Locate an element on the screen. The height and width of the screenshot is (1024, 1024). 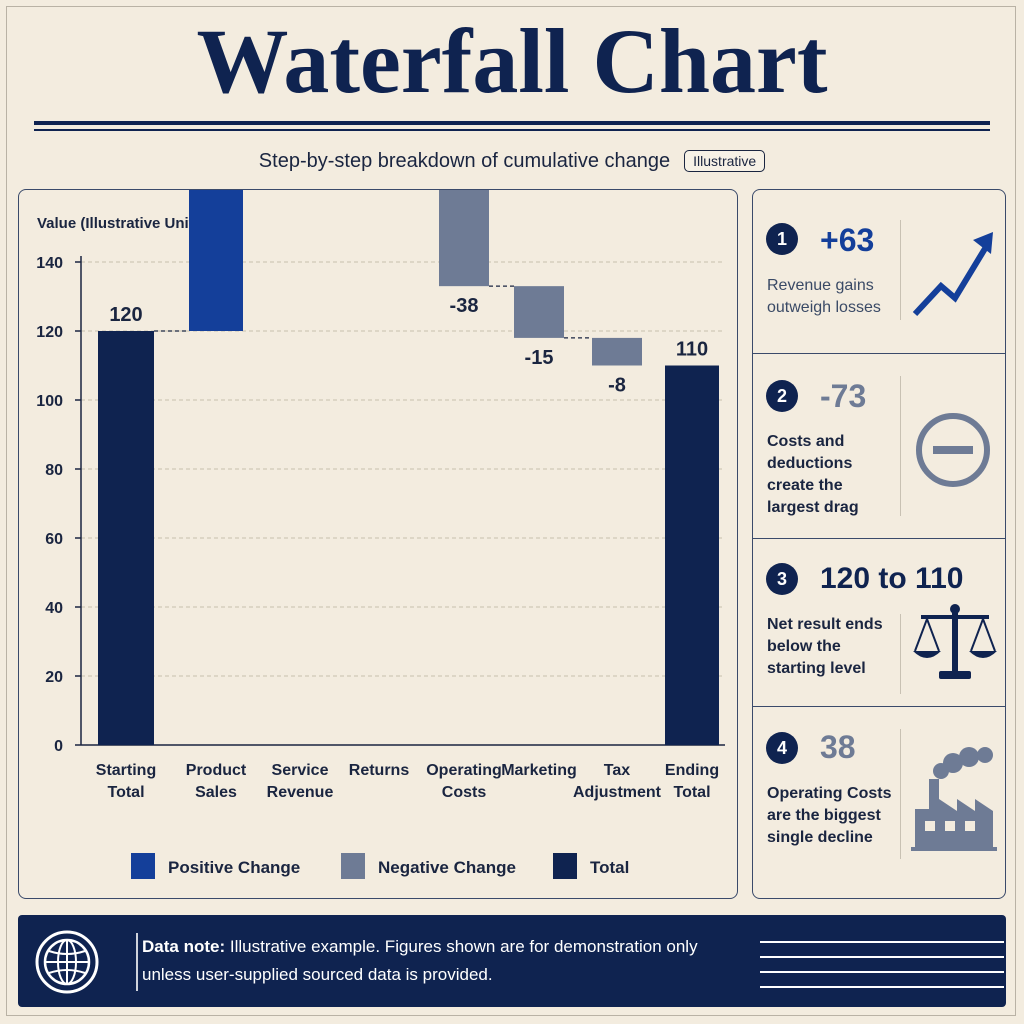
insight-text-1: Revenue gains outweigh losses is located at coordinates (824, 296).